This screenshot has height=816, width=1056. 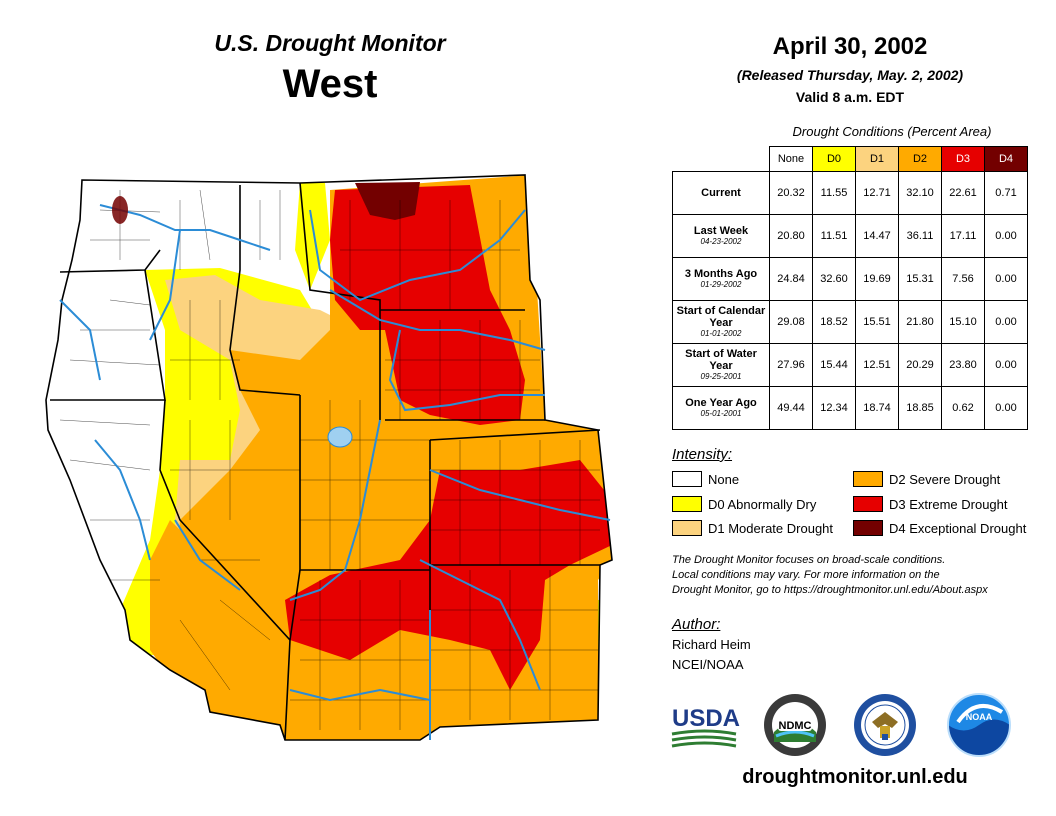 What do you see at coordinates (834, 322) in the screenshot?
I see `table-cell: 18.52` at bounding box center [834, 322].